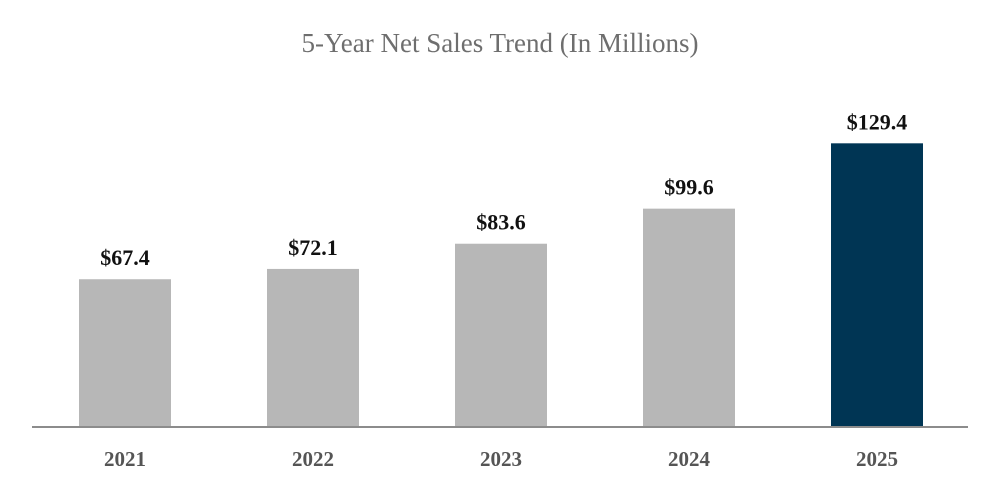 This screenshot has height=500, width=1000. I want to click on bar-2024, so click(689, 317).